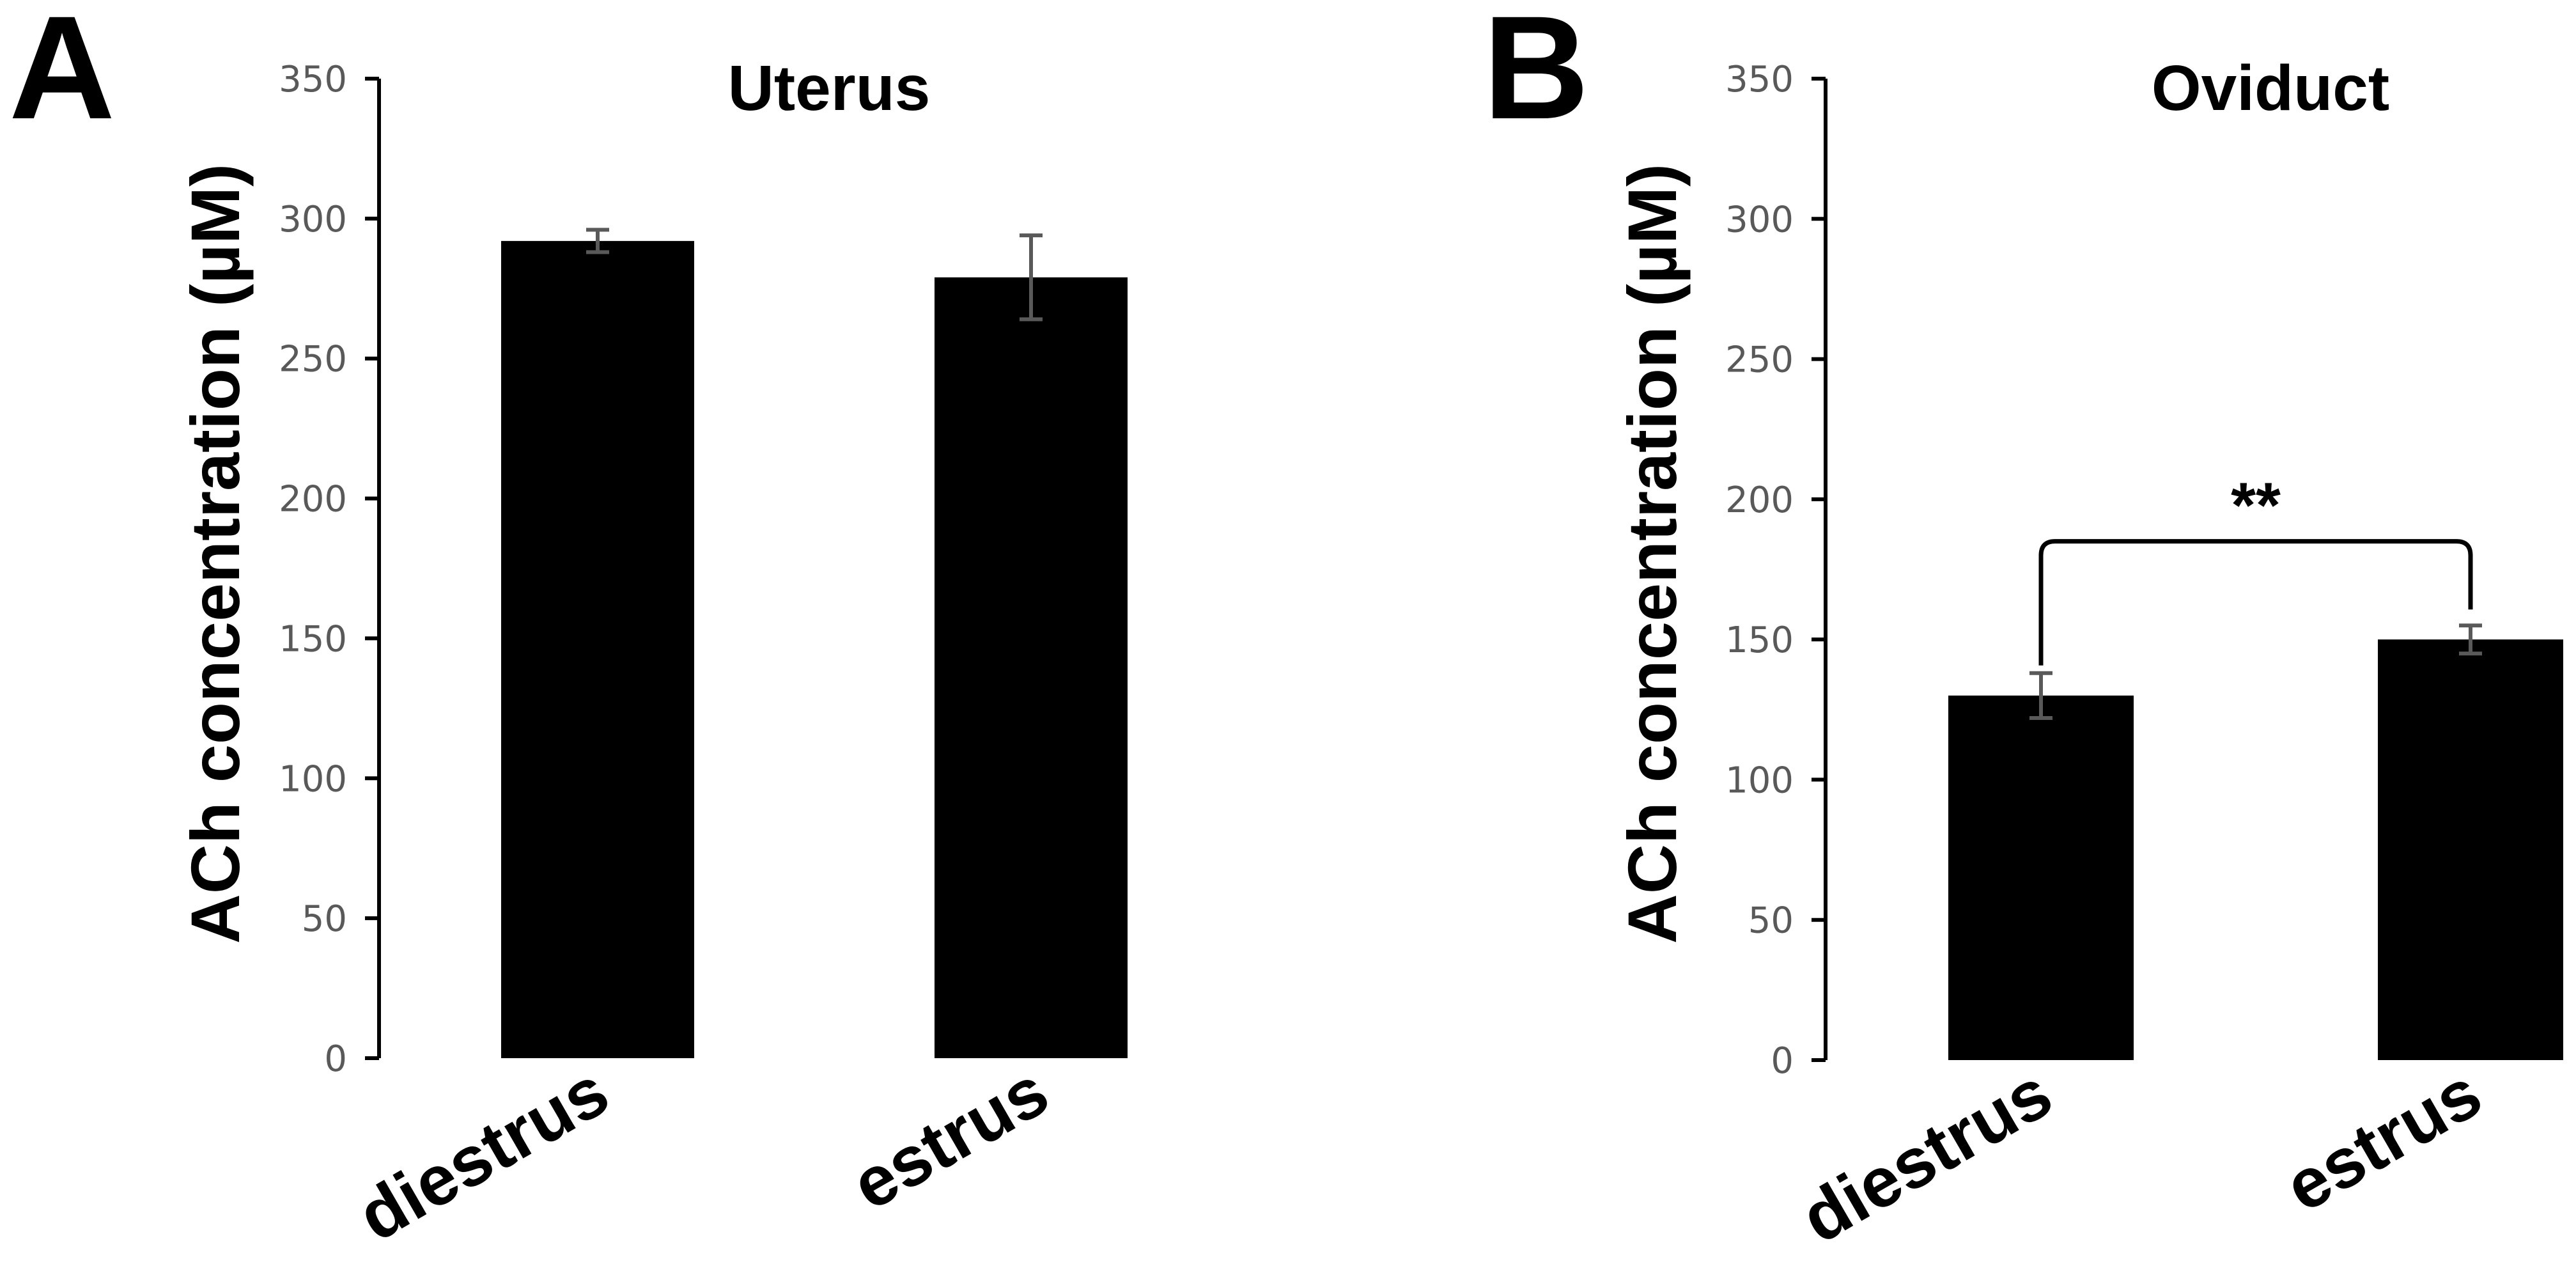 This screenshot has height=1273, width=2576. Describe the element at coordinates (830, 88) in the screenshot. I see `chart-title-a: Uterus` at that location.